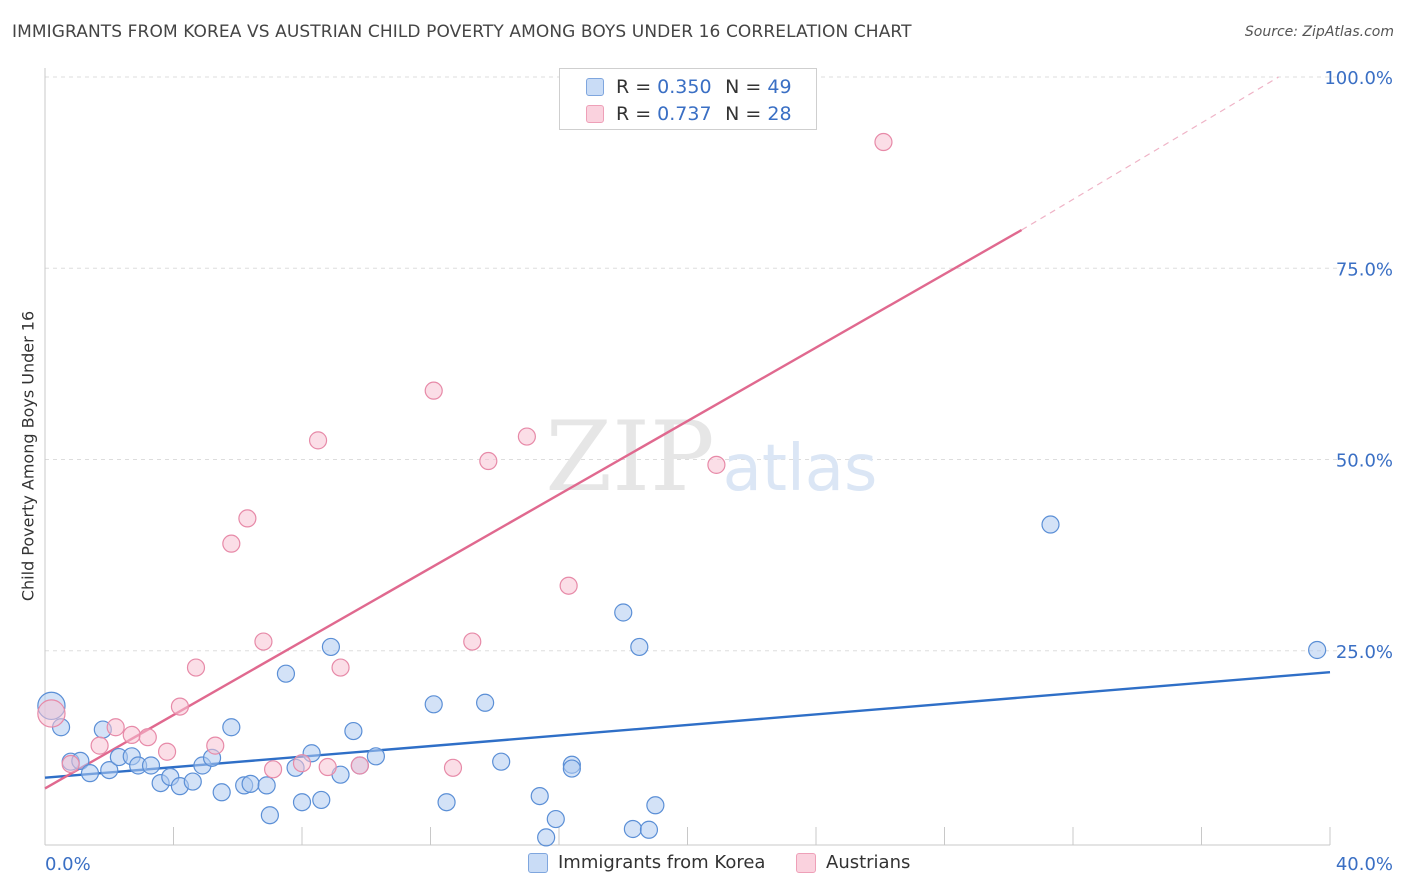 The height and width of the screenshot is (892, 1406). Describe the element at coordinates (1364, 461) in the screenshot. I see `y-tick-label: 50.0%` at that location.